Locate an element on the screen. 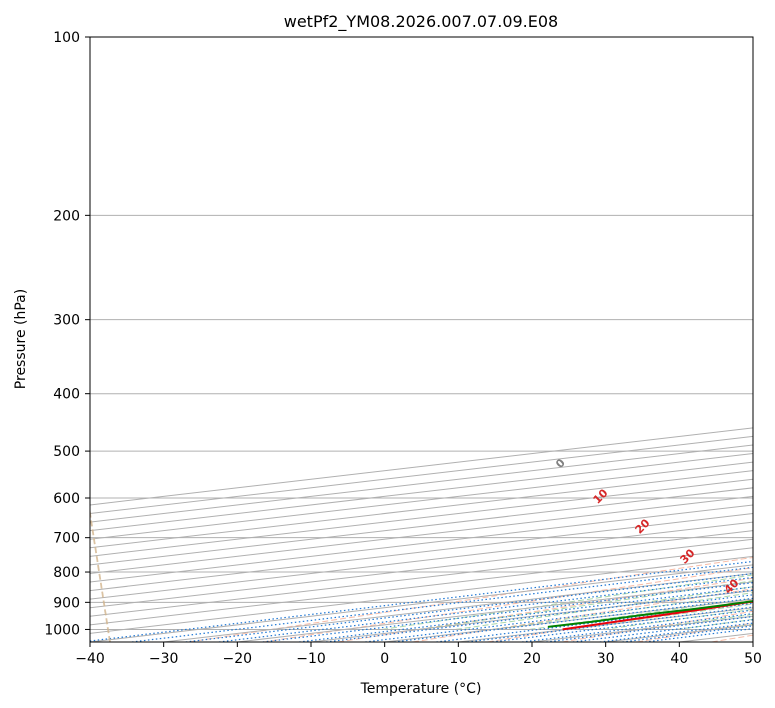 Image resolution: width=775 pixels, height=708 pixels. x-axis-label: Temperature (°C) is located at coordinates (421, 689).